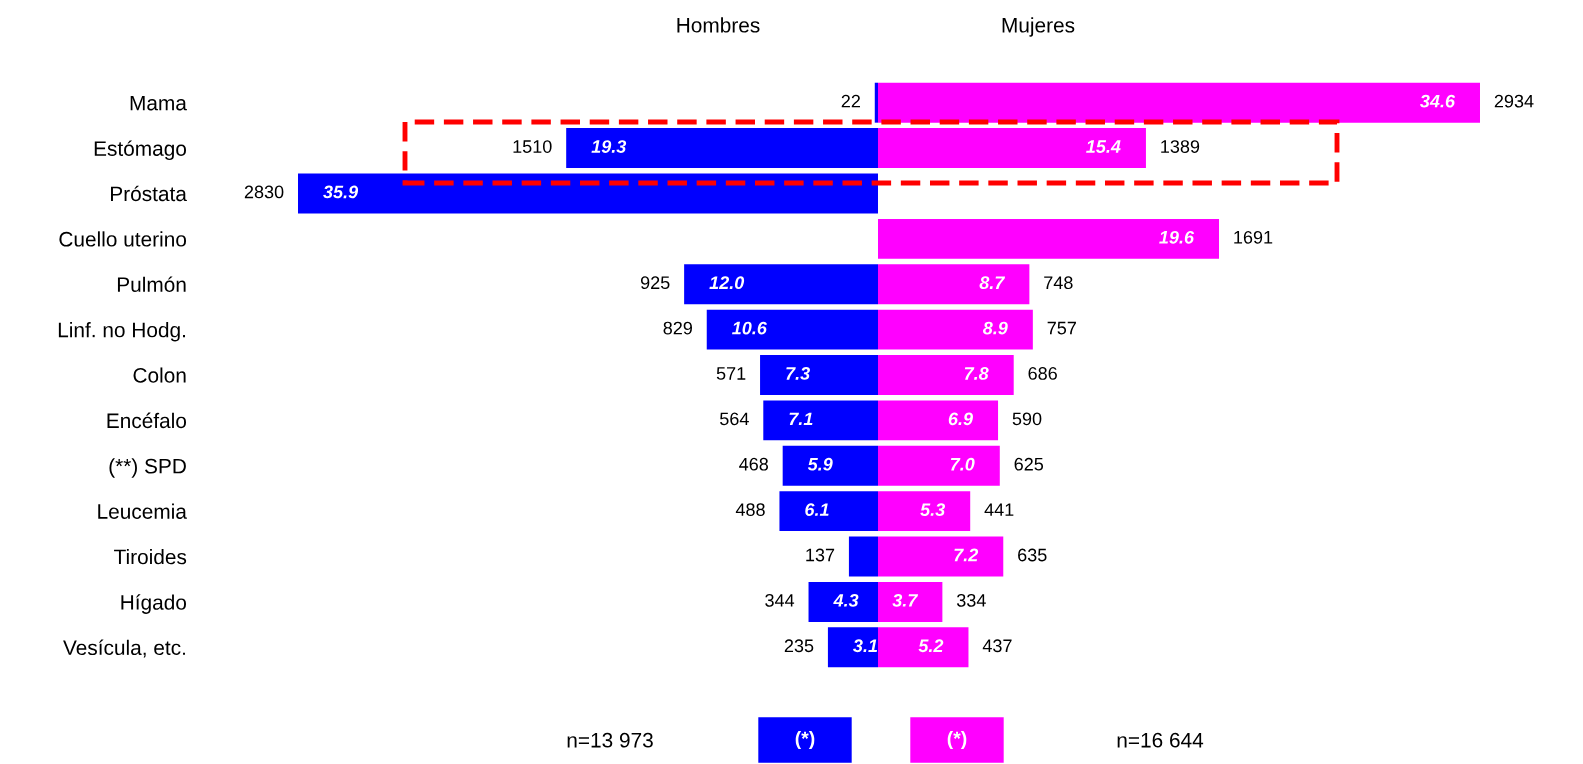  I want to click on chart-title: Hombres, so click(718, 25).